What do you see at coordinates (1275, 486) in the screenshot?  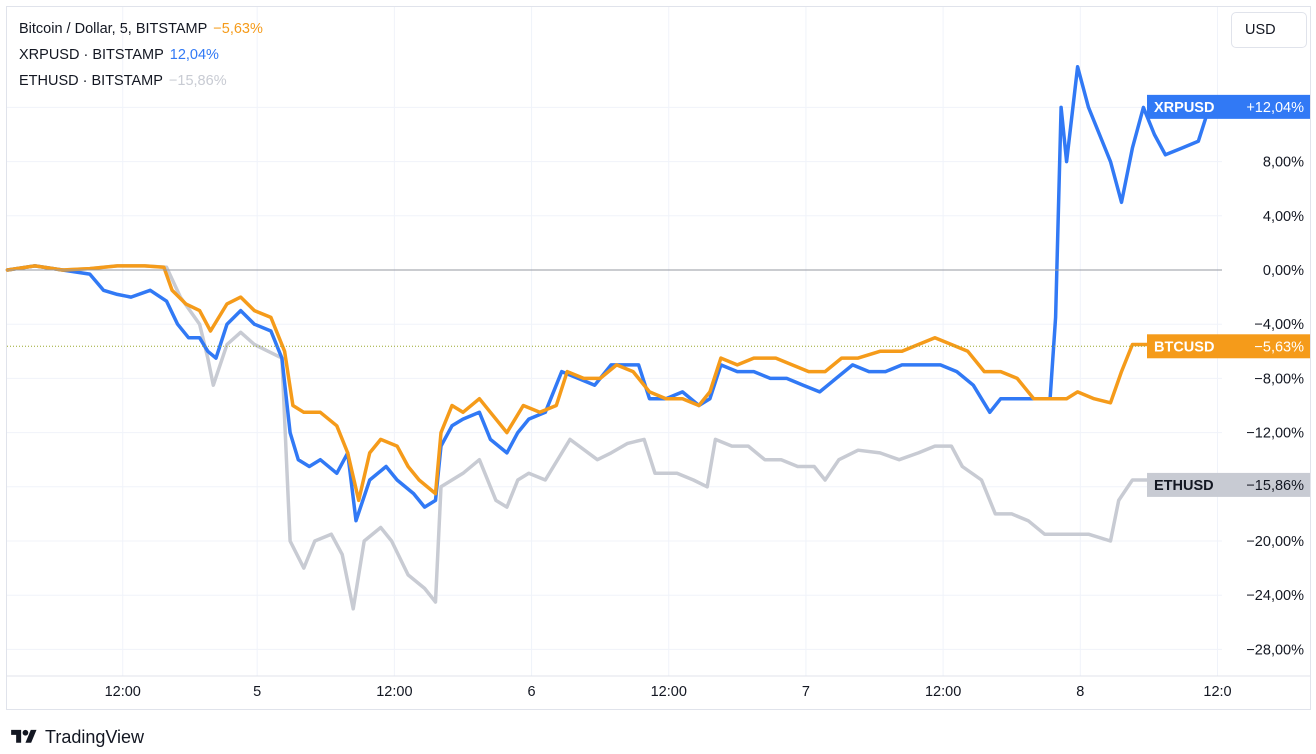 I see `end-label-value: −15,86%` at bounding box center [1275, 486].